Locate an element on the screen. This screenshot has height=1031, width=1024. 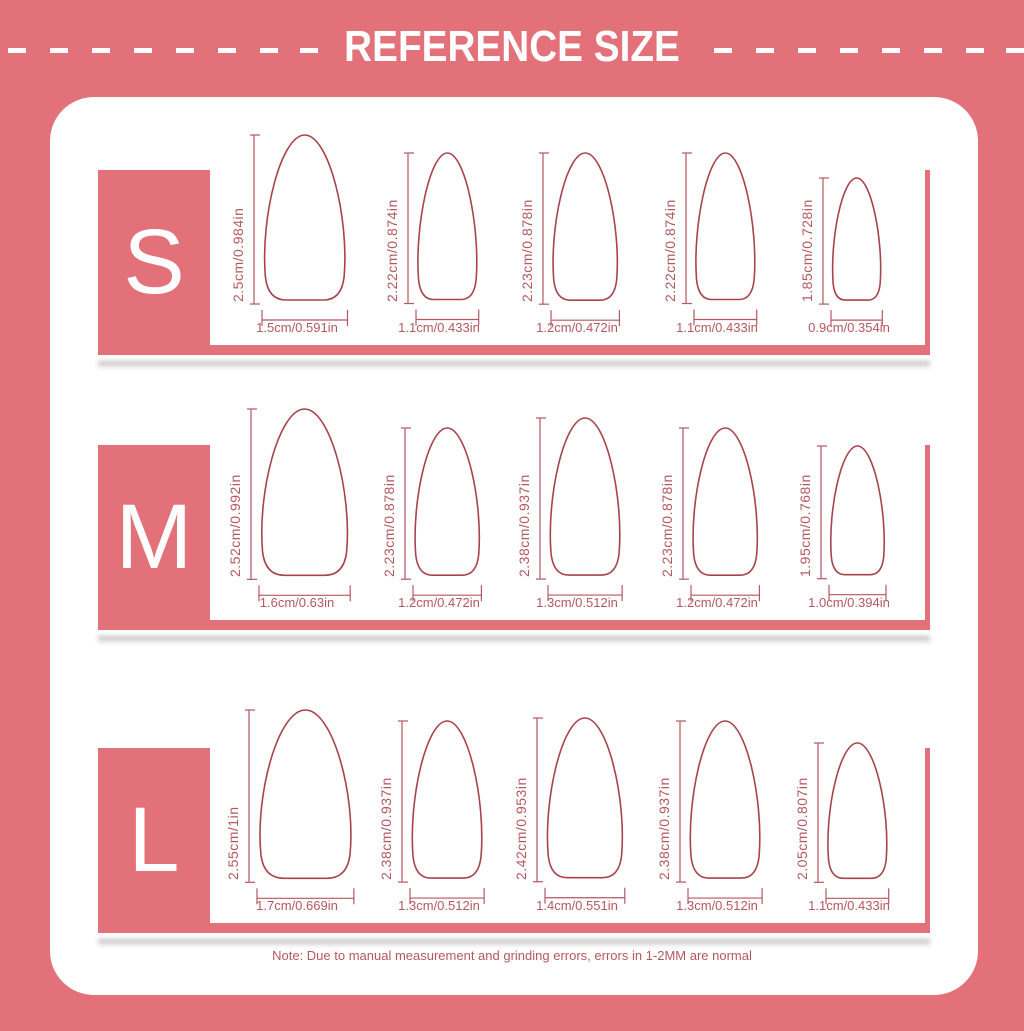
nail-length-label: 2.52cm/0.992in is located at coordinates (235, 525).